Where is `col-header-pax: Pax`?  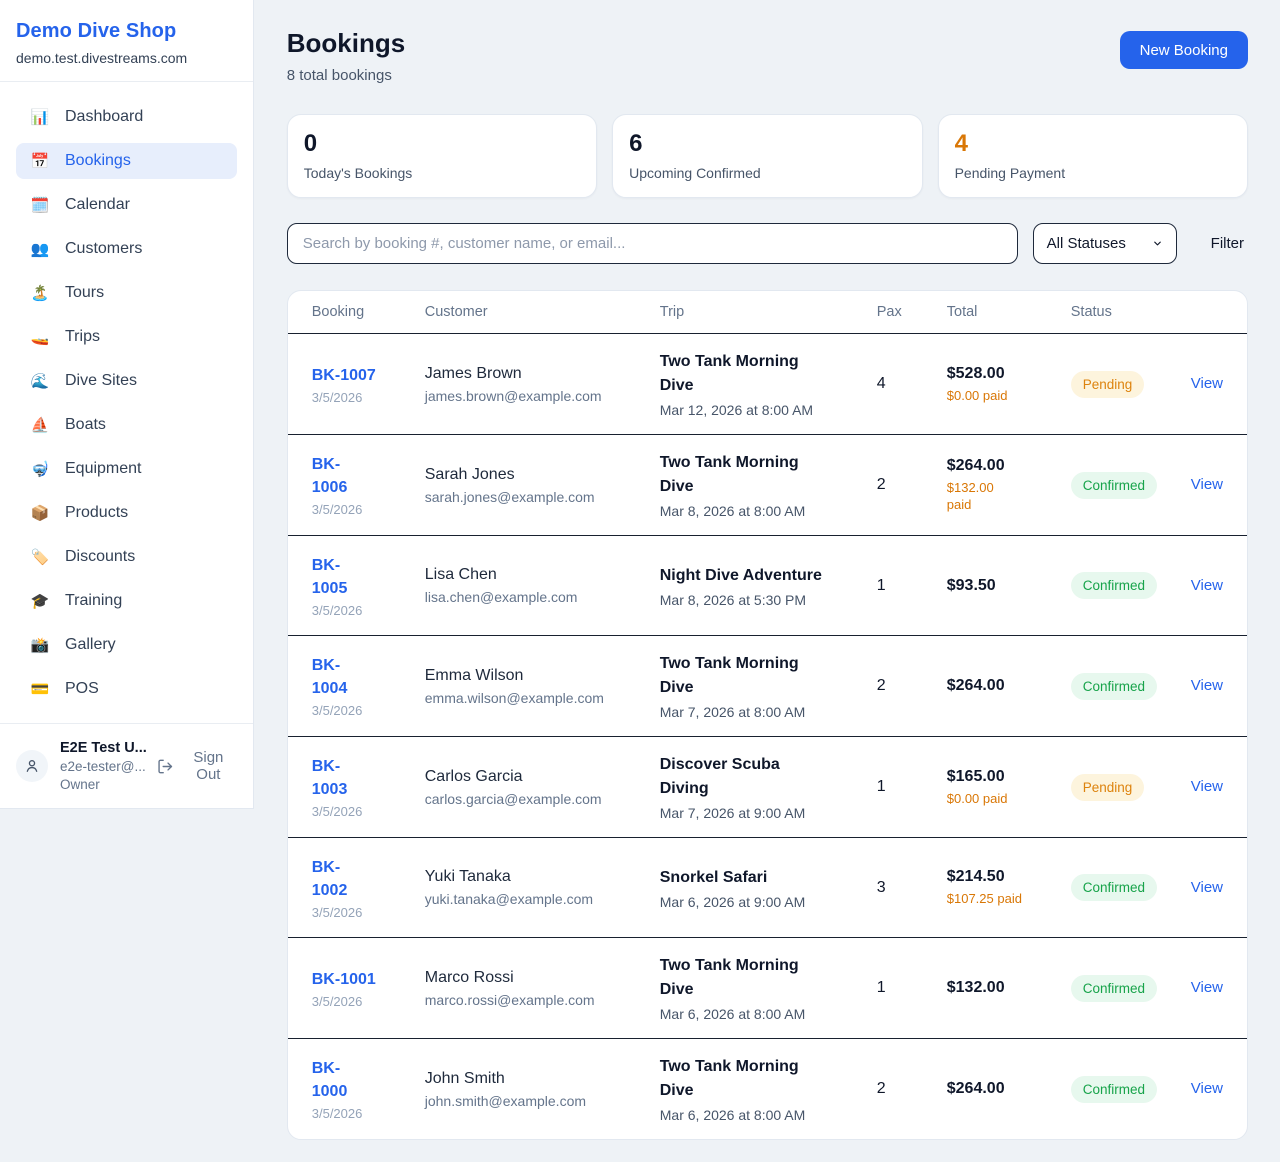 col-header-pax: Pax is located at coordinates (889, 312).